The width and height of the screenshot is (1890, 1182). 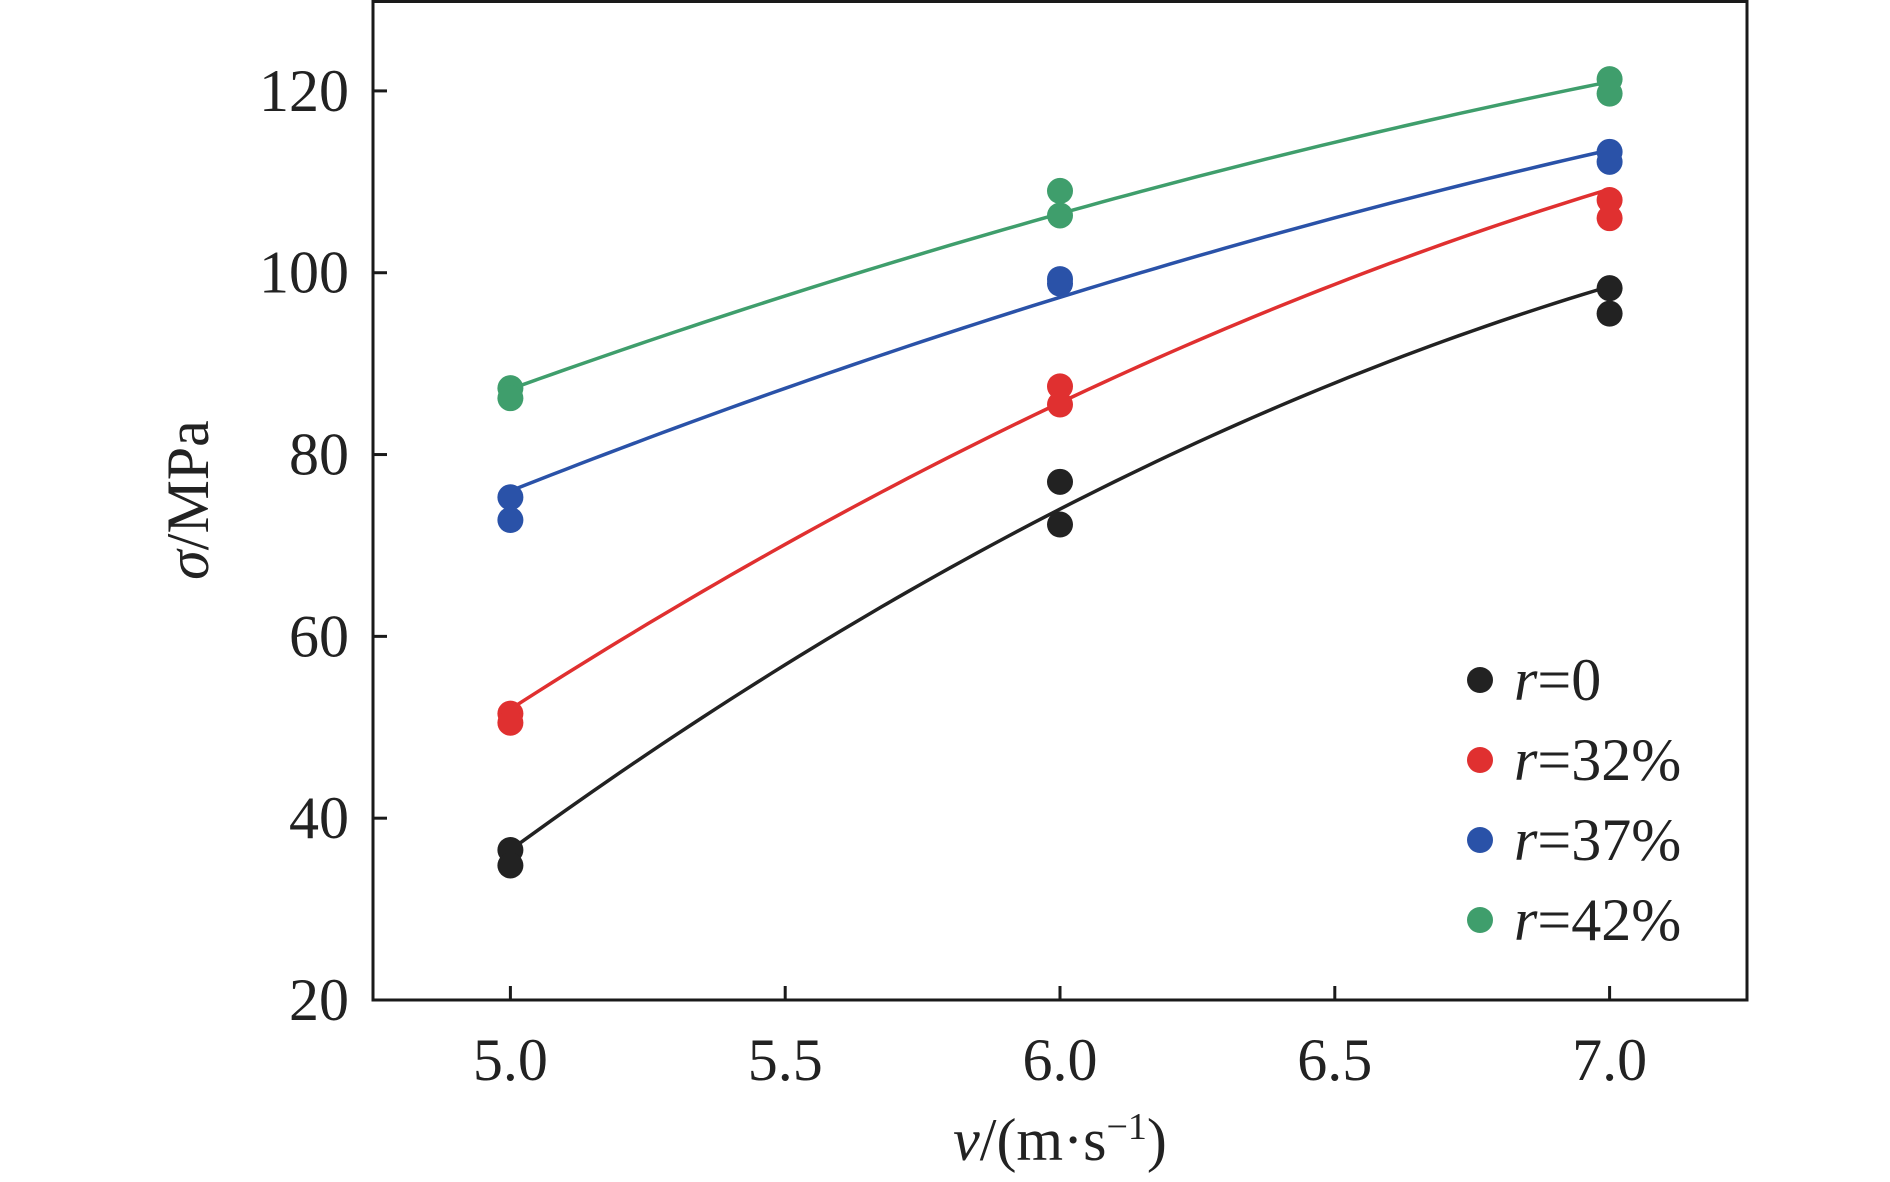 I want to click on legend: r=0 r=32% r=37% r=42%, so click(x=1574, y=800).